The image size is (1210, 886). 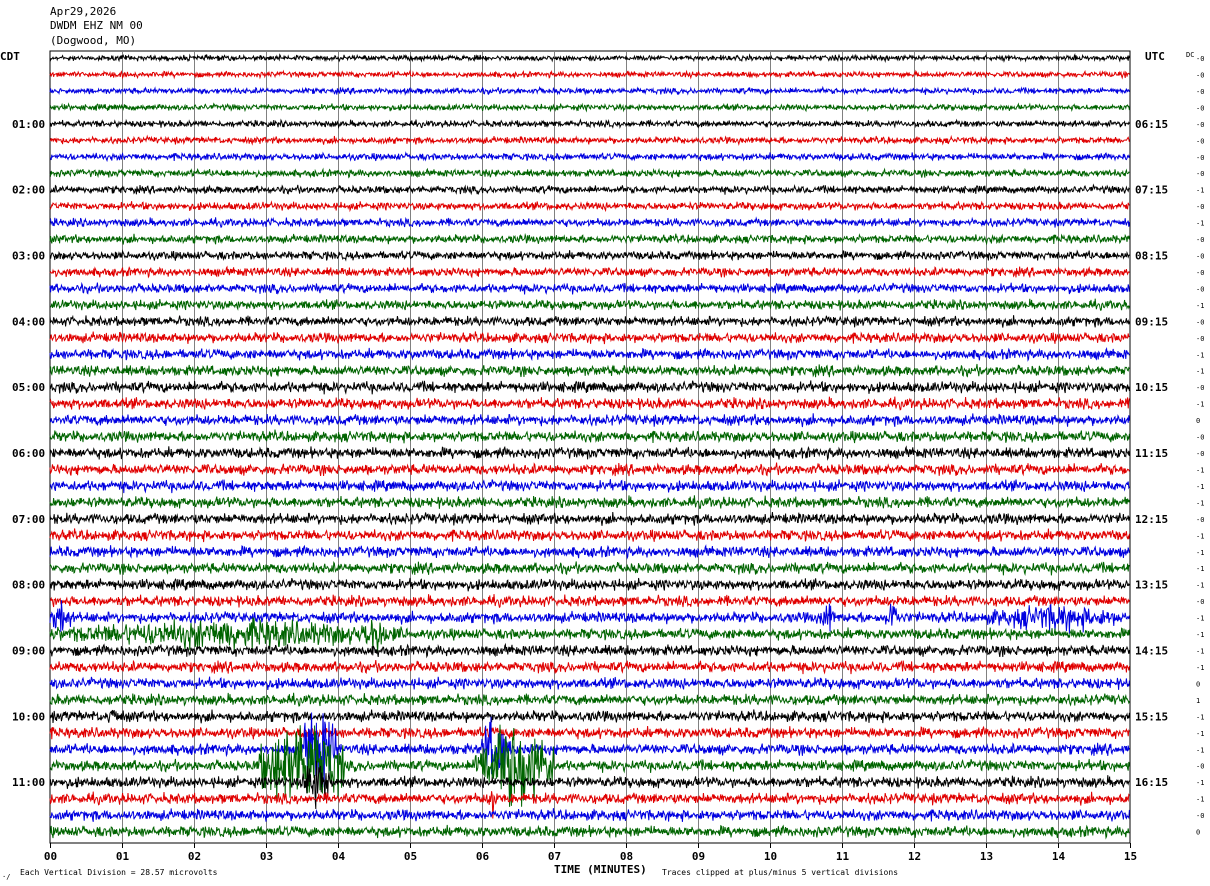 What do you see at coordinates (10, 56) in the screenshot?
I see `cdt-timezone-label: CDT` at bounding box center [10, 56].